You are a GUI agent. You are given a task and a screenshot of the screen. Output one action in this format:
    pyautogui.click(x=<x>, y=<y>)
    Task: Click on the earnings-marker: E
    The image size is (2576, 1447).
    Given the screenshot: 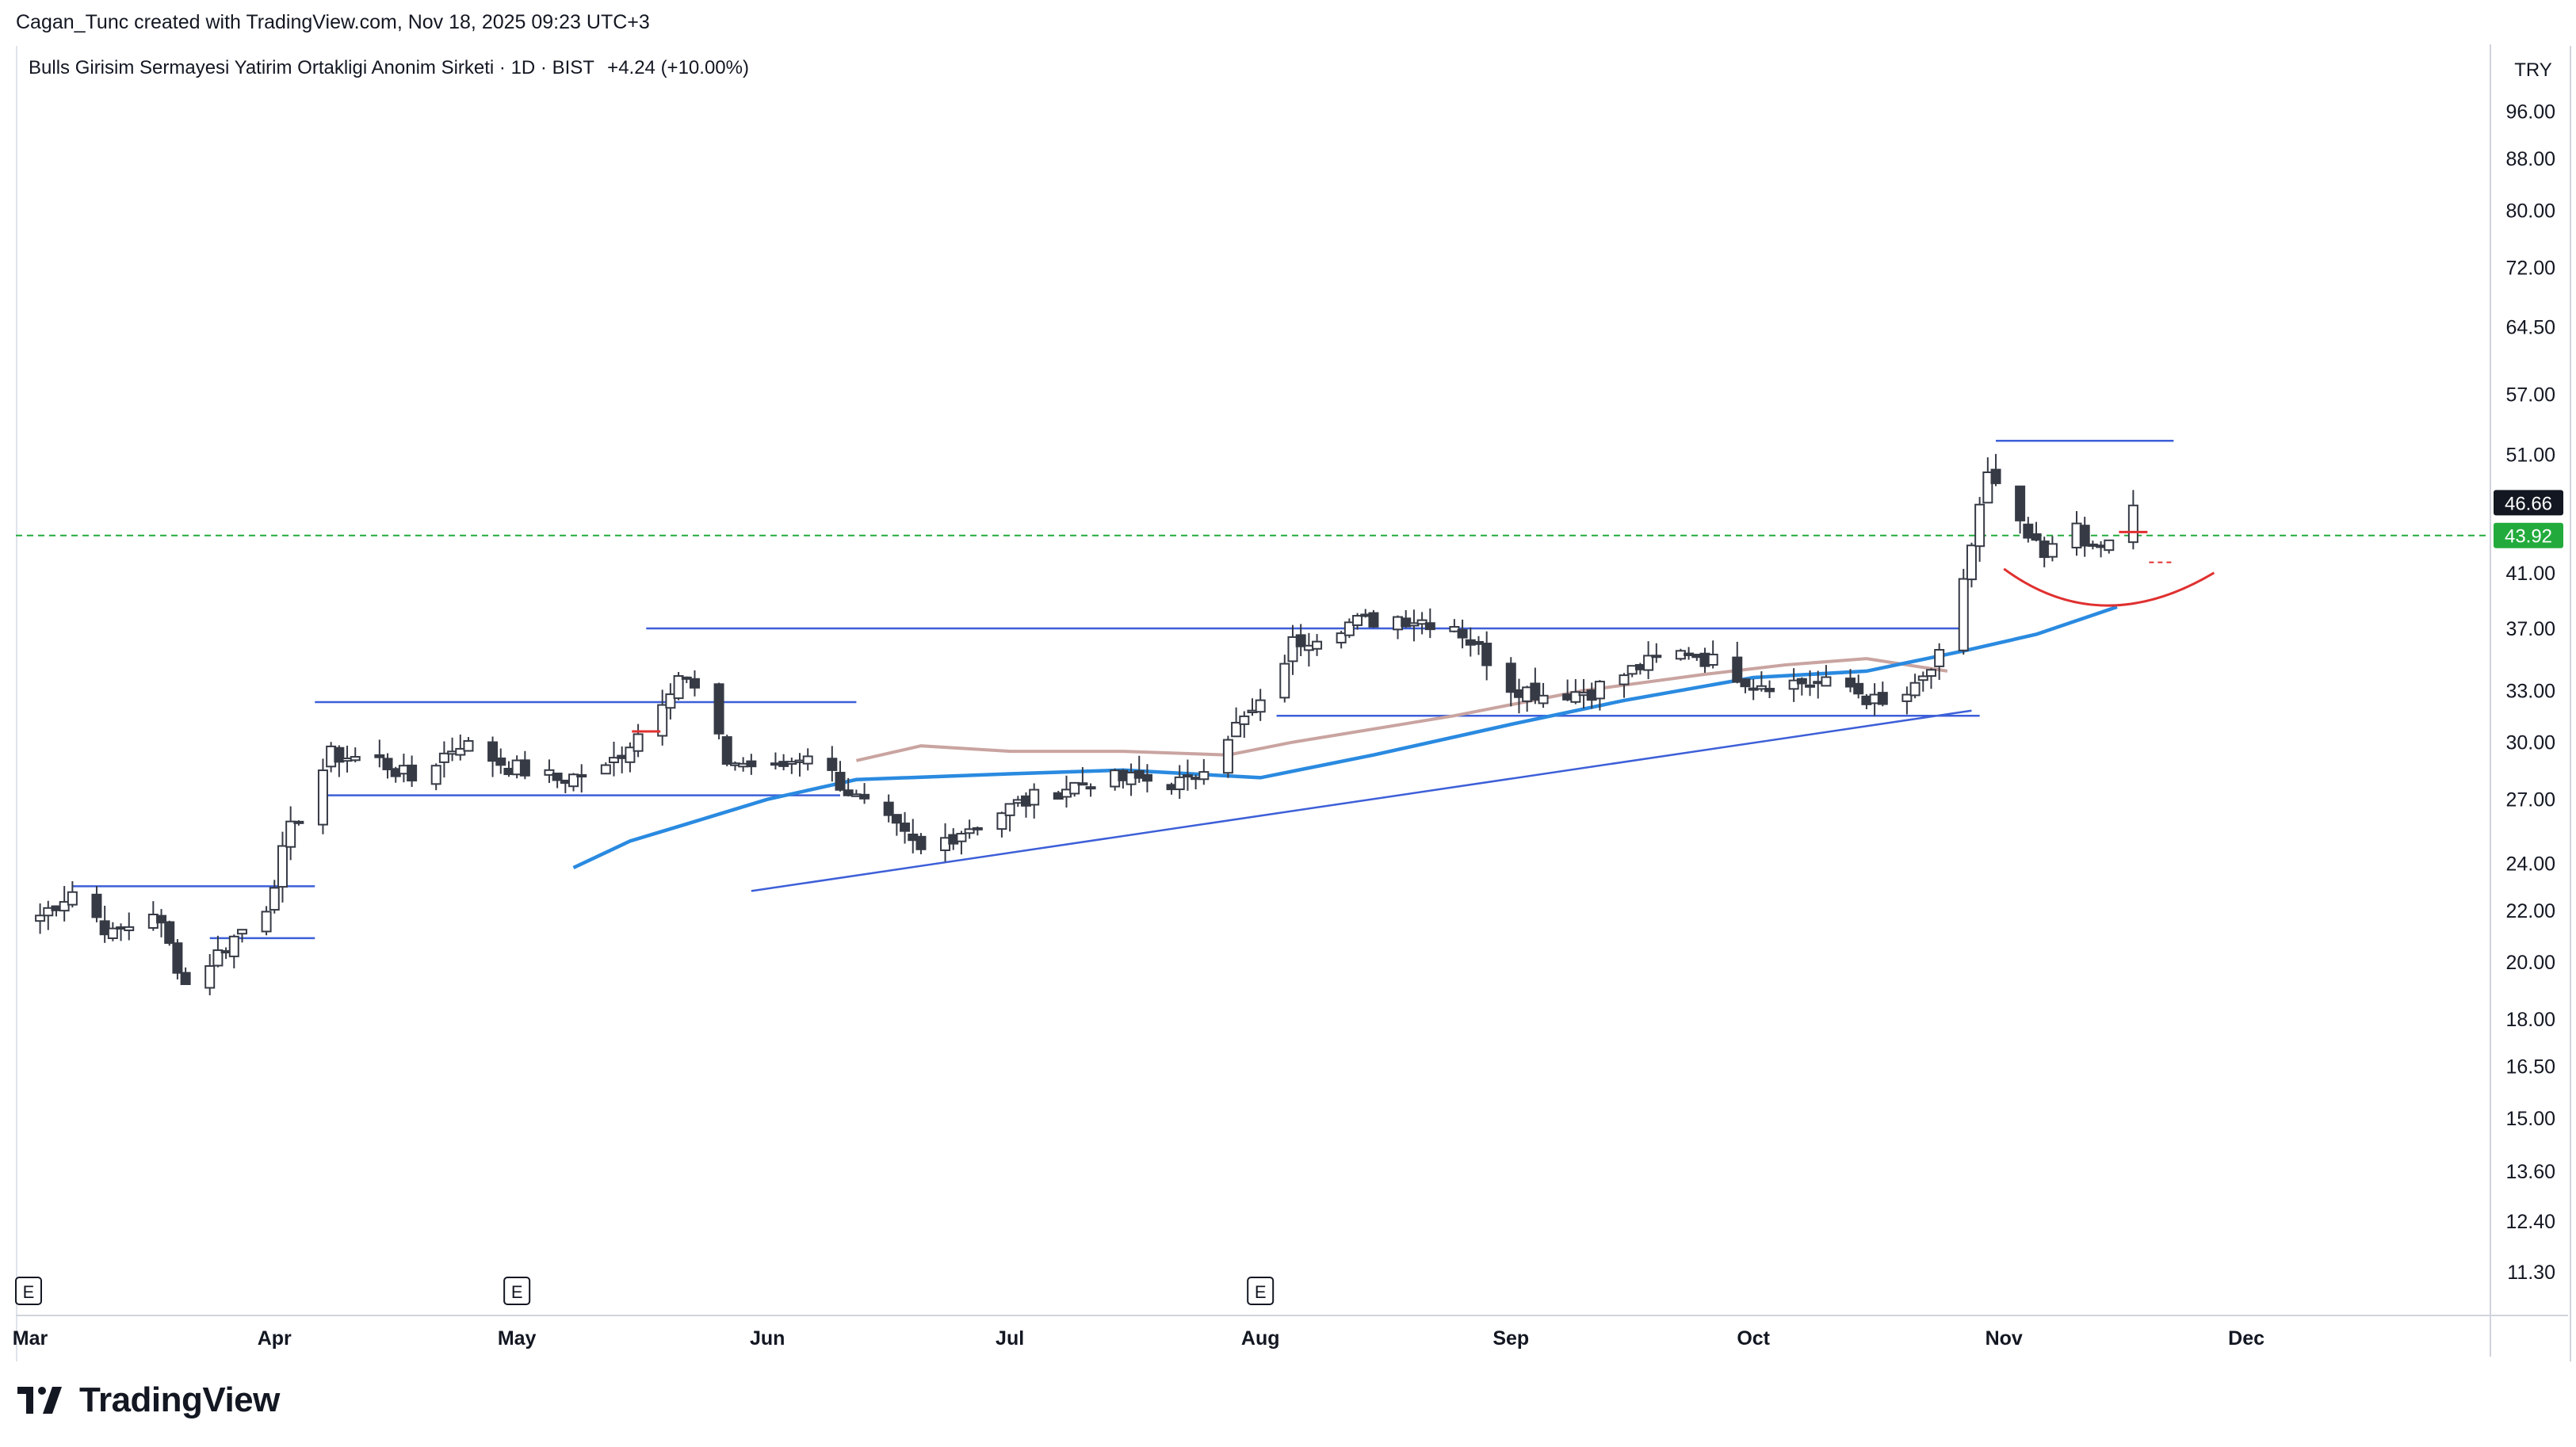 What is the action you would take?
    pyautogui.click(x=1261, y=1291)
    